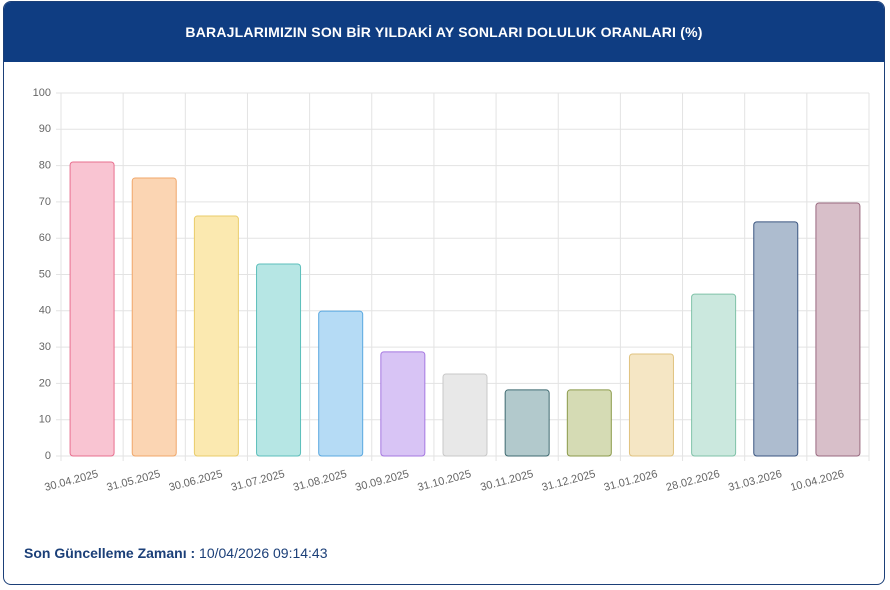 Image resolution: width=890 pixels, height=590 pixels. I want to click on x-tick-label: 31.01.2026, so click(631, 481).